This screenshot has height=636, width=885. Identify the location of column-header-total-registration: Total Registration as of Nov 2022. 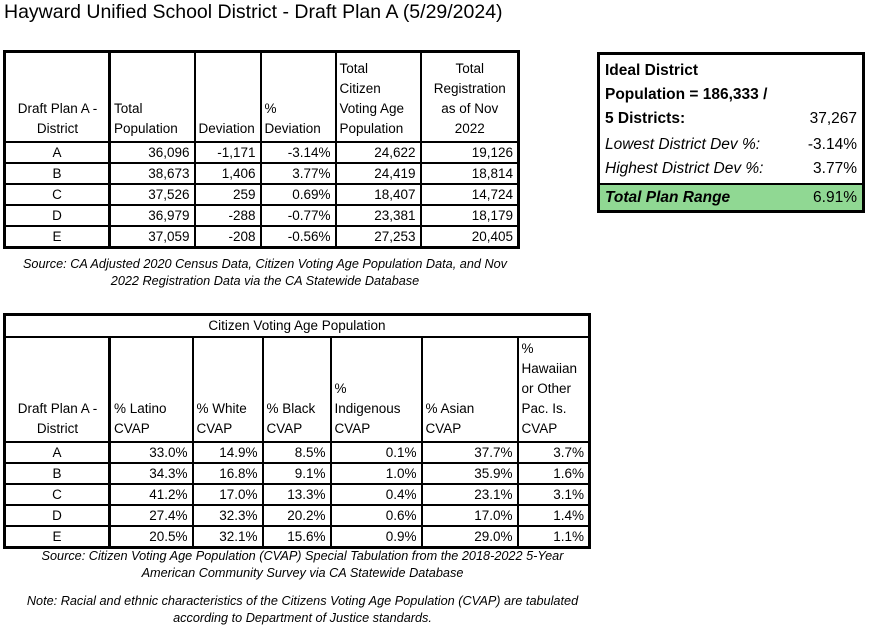
(469, 96).